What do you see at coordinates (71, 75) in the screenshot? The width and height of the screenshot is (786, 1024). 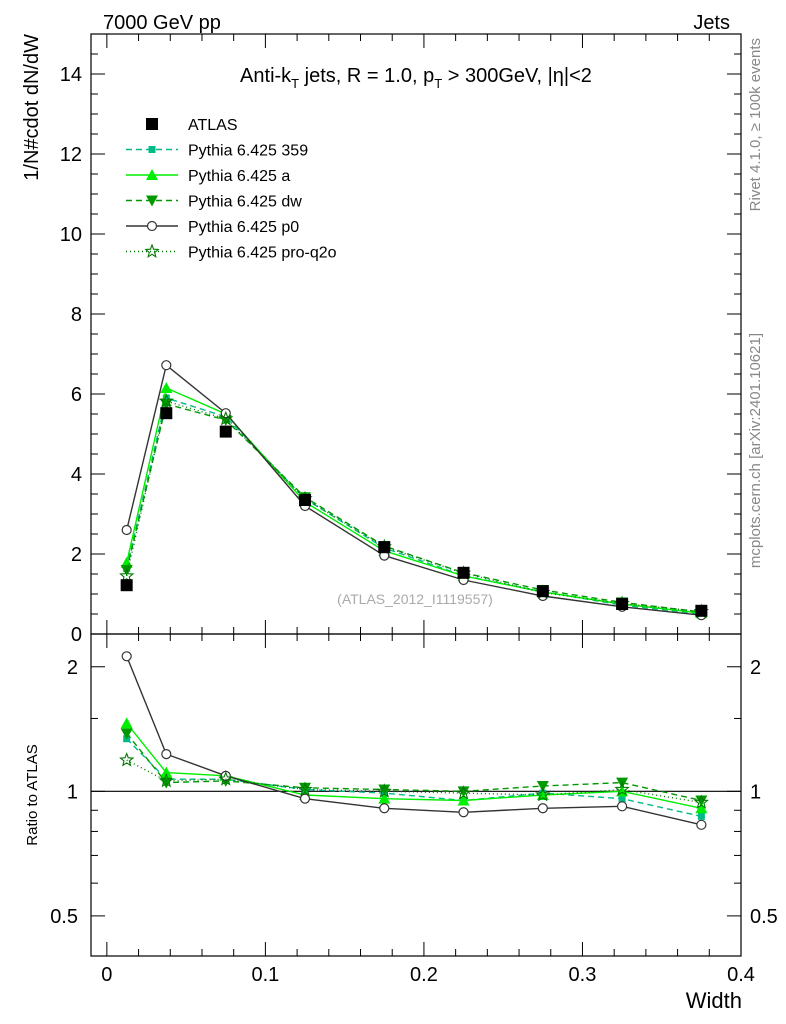 I see `y-tick-label: 14` at bounding box center [71, 75].